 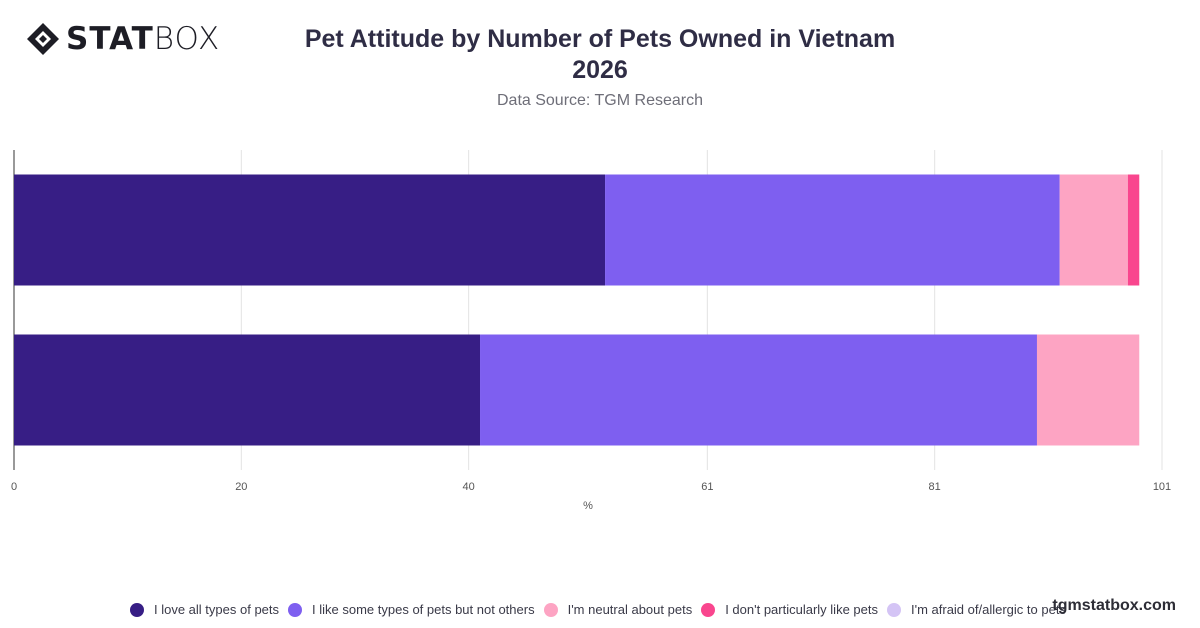 What do you see at coordinates (801, 609) in the screenshot?
I see `legend-label: I don't particularly like pets` at bounding box center [801, 609].